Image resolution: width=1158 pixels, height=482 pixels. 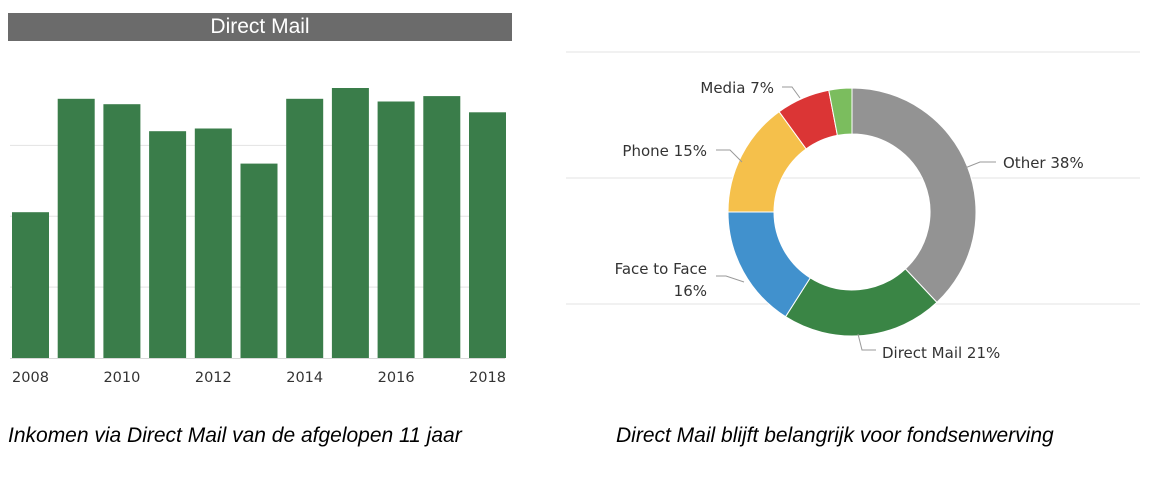 I want to click on x-tick-label: 2018, so click(x=487, y=378).